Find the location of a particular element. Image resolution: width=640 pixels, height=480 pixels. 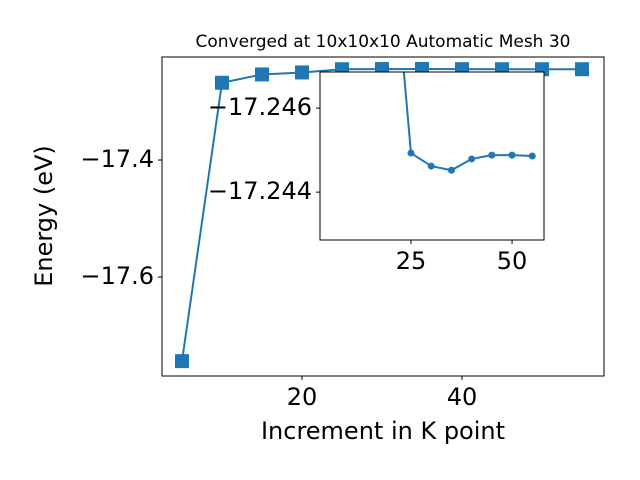

x-tick-label: 20 is located at coordinates (302, 397).